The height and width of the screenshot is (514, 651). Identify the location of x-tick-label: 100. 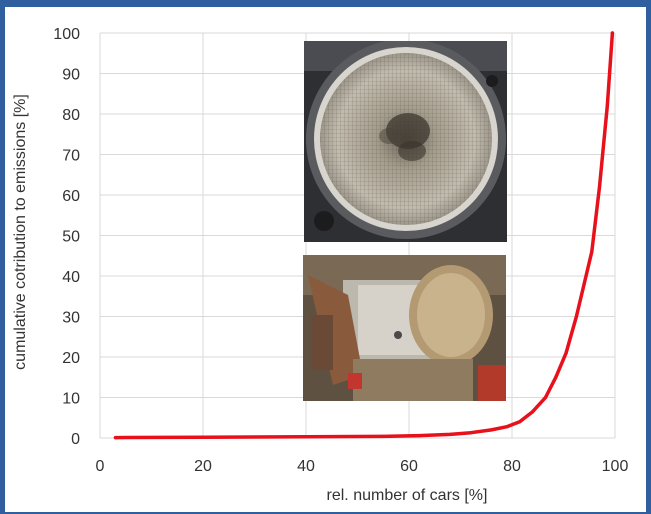
(615, 466).